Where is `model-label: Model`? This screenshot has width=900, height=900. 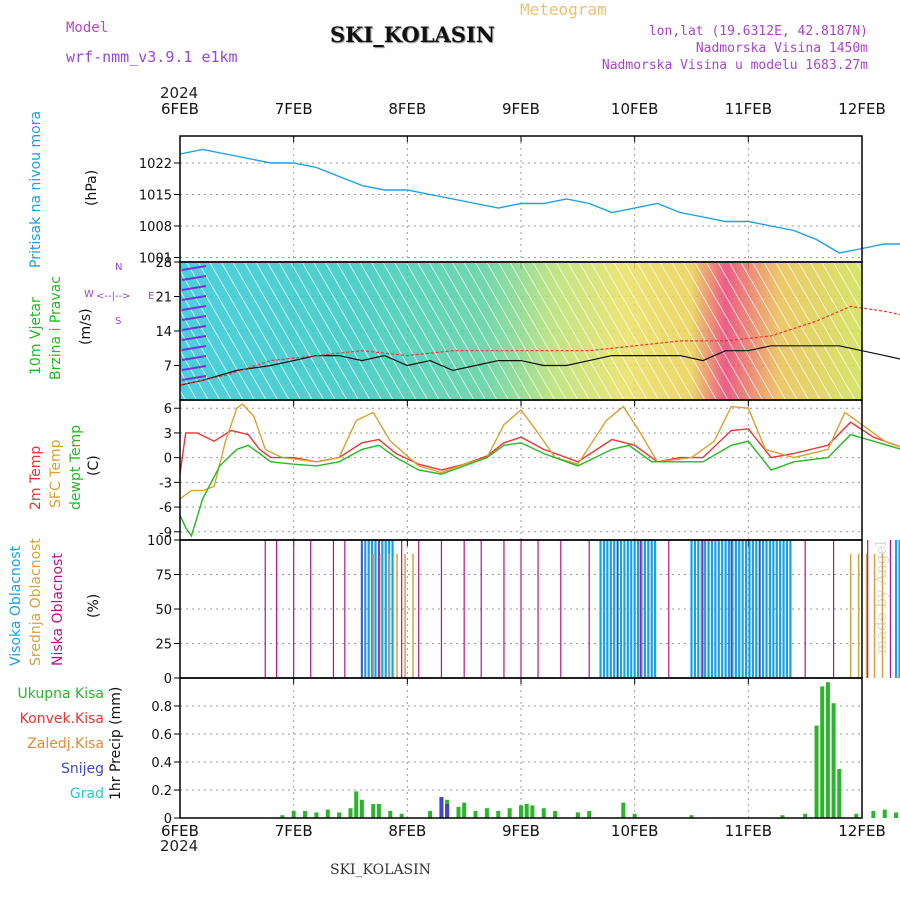
model-label: Model is located at coordinates (87, 28).